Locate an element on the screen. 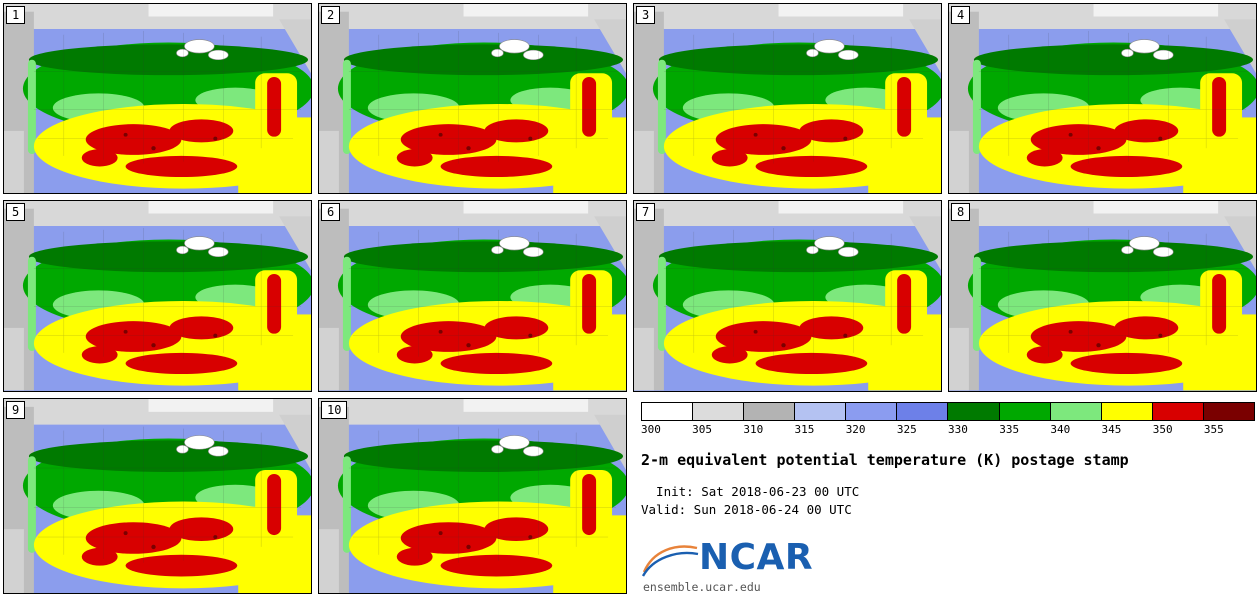  colorbar-tick-label: 340 is located at coordinates (1060, 429).